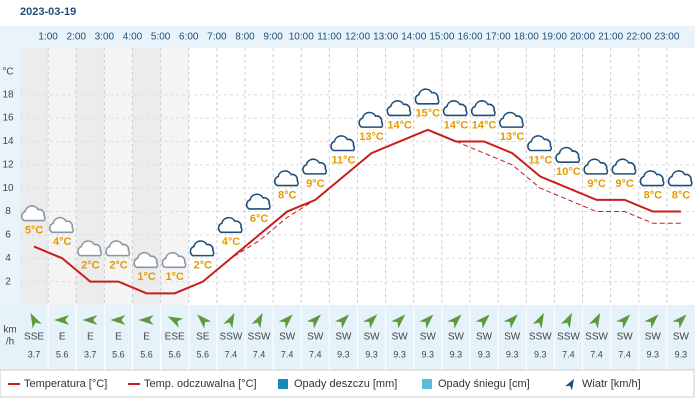 The height and width of the screenshot is (408, 695). I want to click on legend-box, so click(347, 383).